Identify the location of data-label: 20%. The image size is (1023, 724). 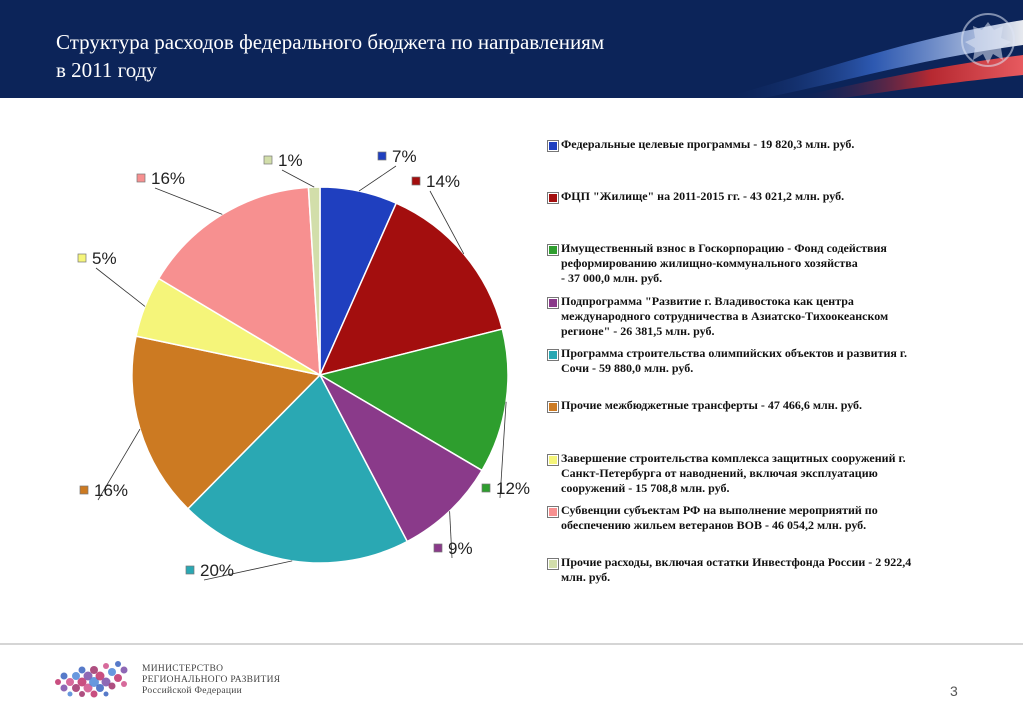
(217, 570).